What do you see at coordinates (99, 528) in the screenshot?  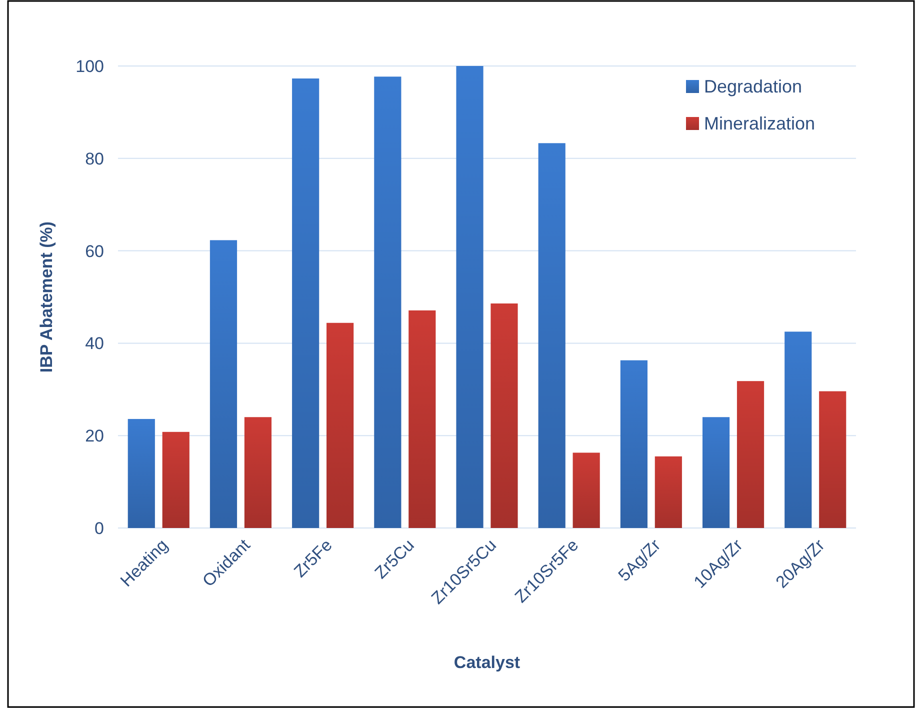 I see `y-tick-label: 0` at bounding box center [99, 528].